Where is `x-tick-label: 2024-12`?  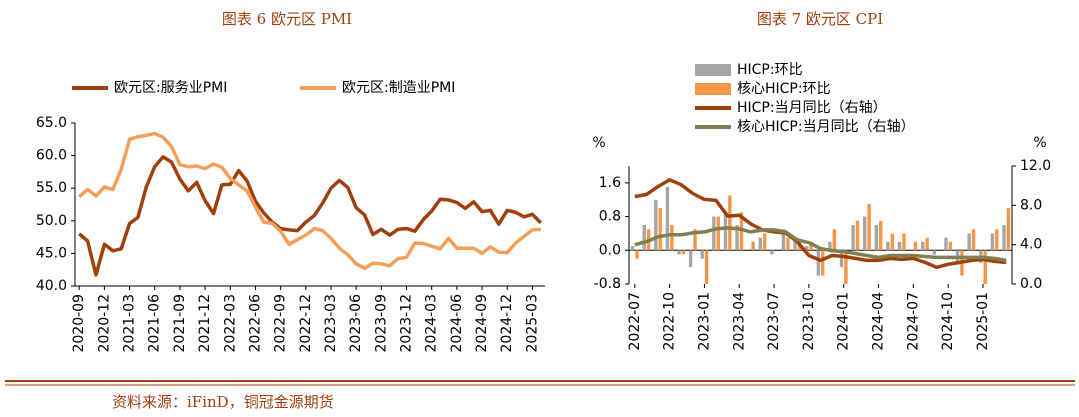
x-tick-label: 2024-12 is located at coordinates (507, 323).